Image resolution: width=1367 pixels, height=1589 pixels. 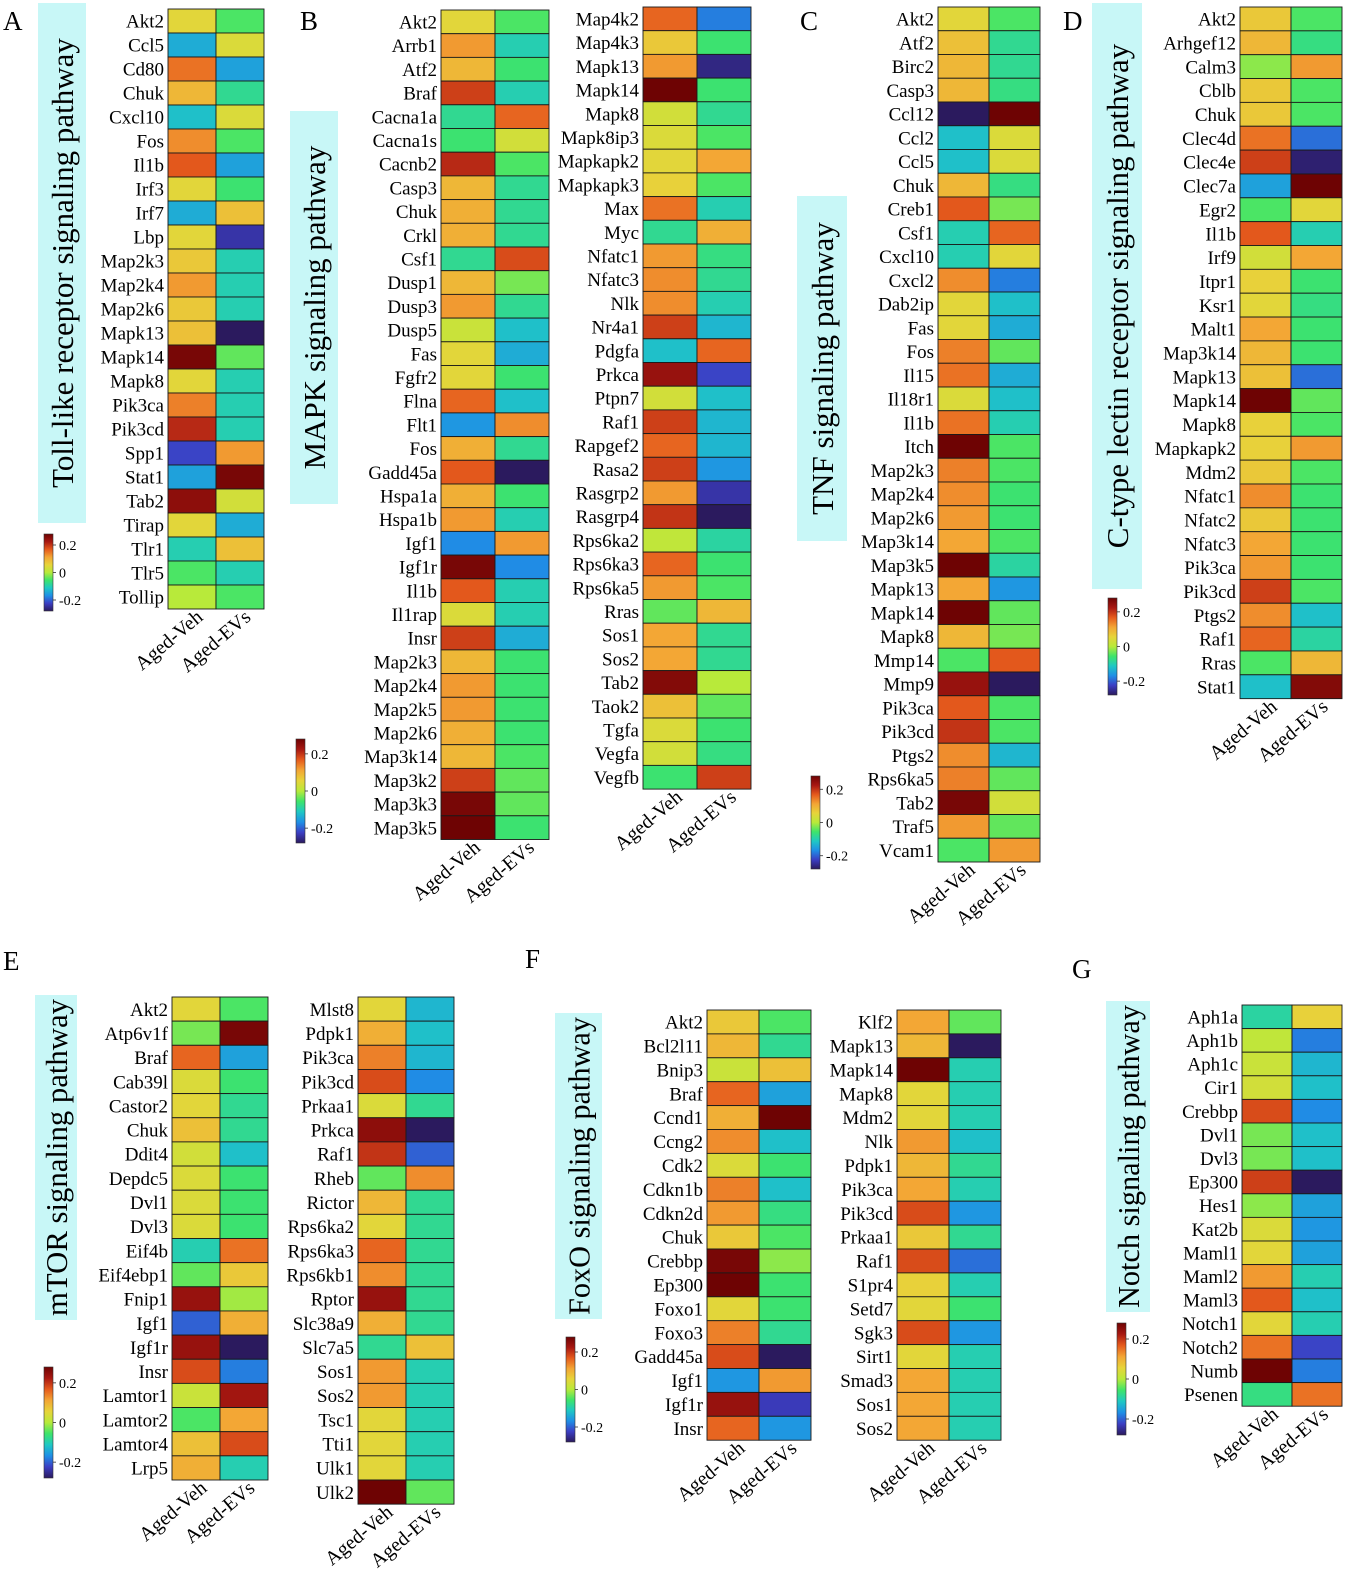 I want to click on gene-label: Rheb, so click(x=334, y=1179).